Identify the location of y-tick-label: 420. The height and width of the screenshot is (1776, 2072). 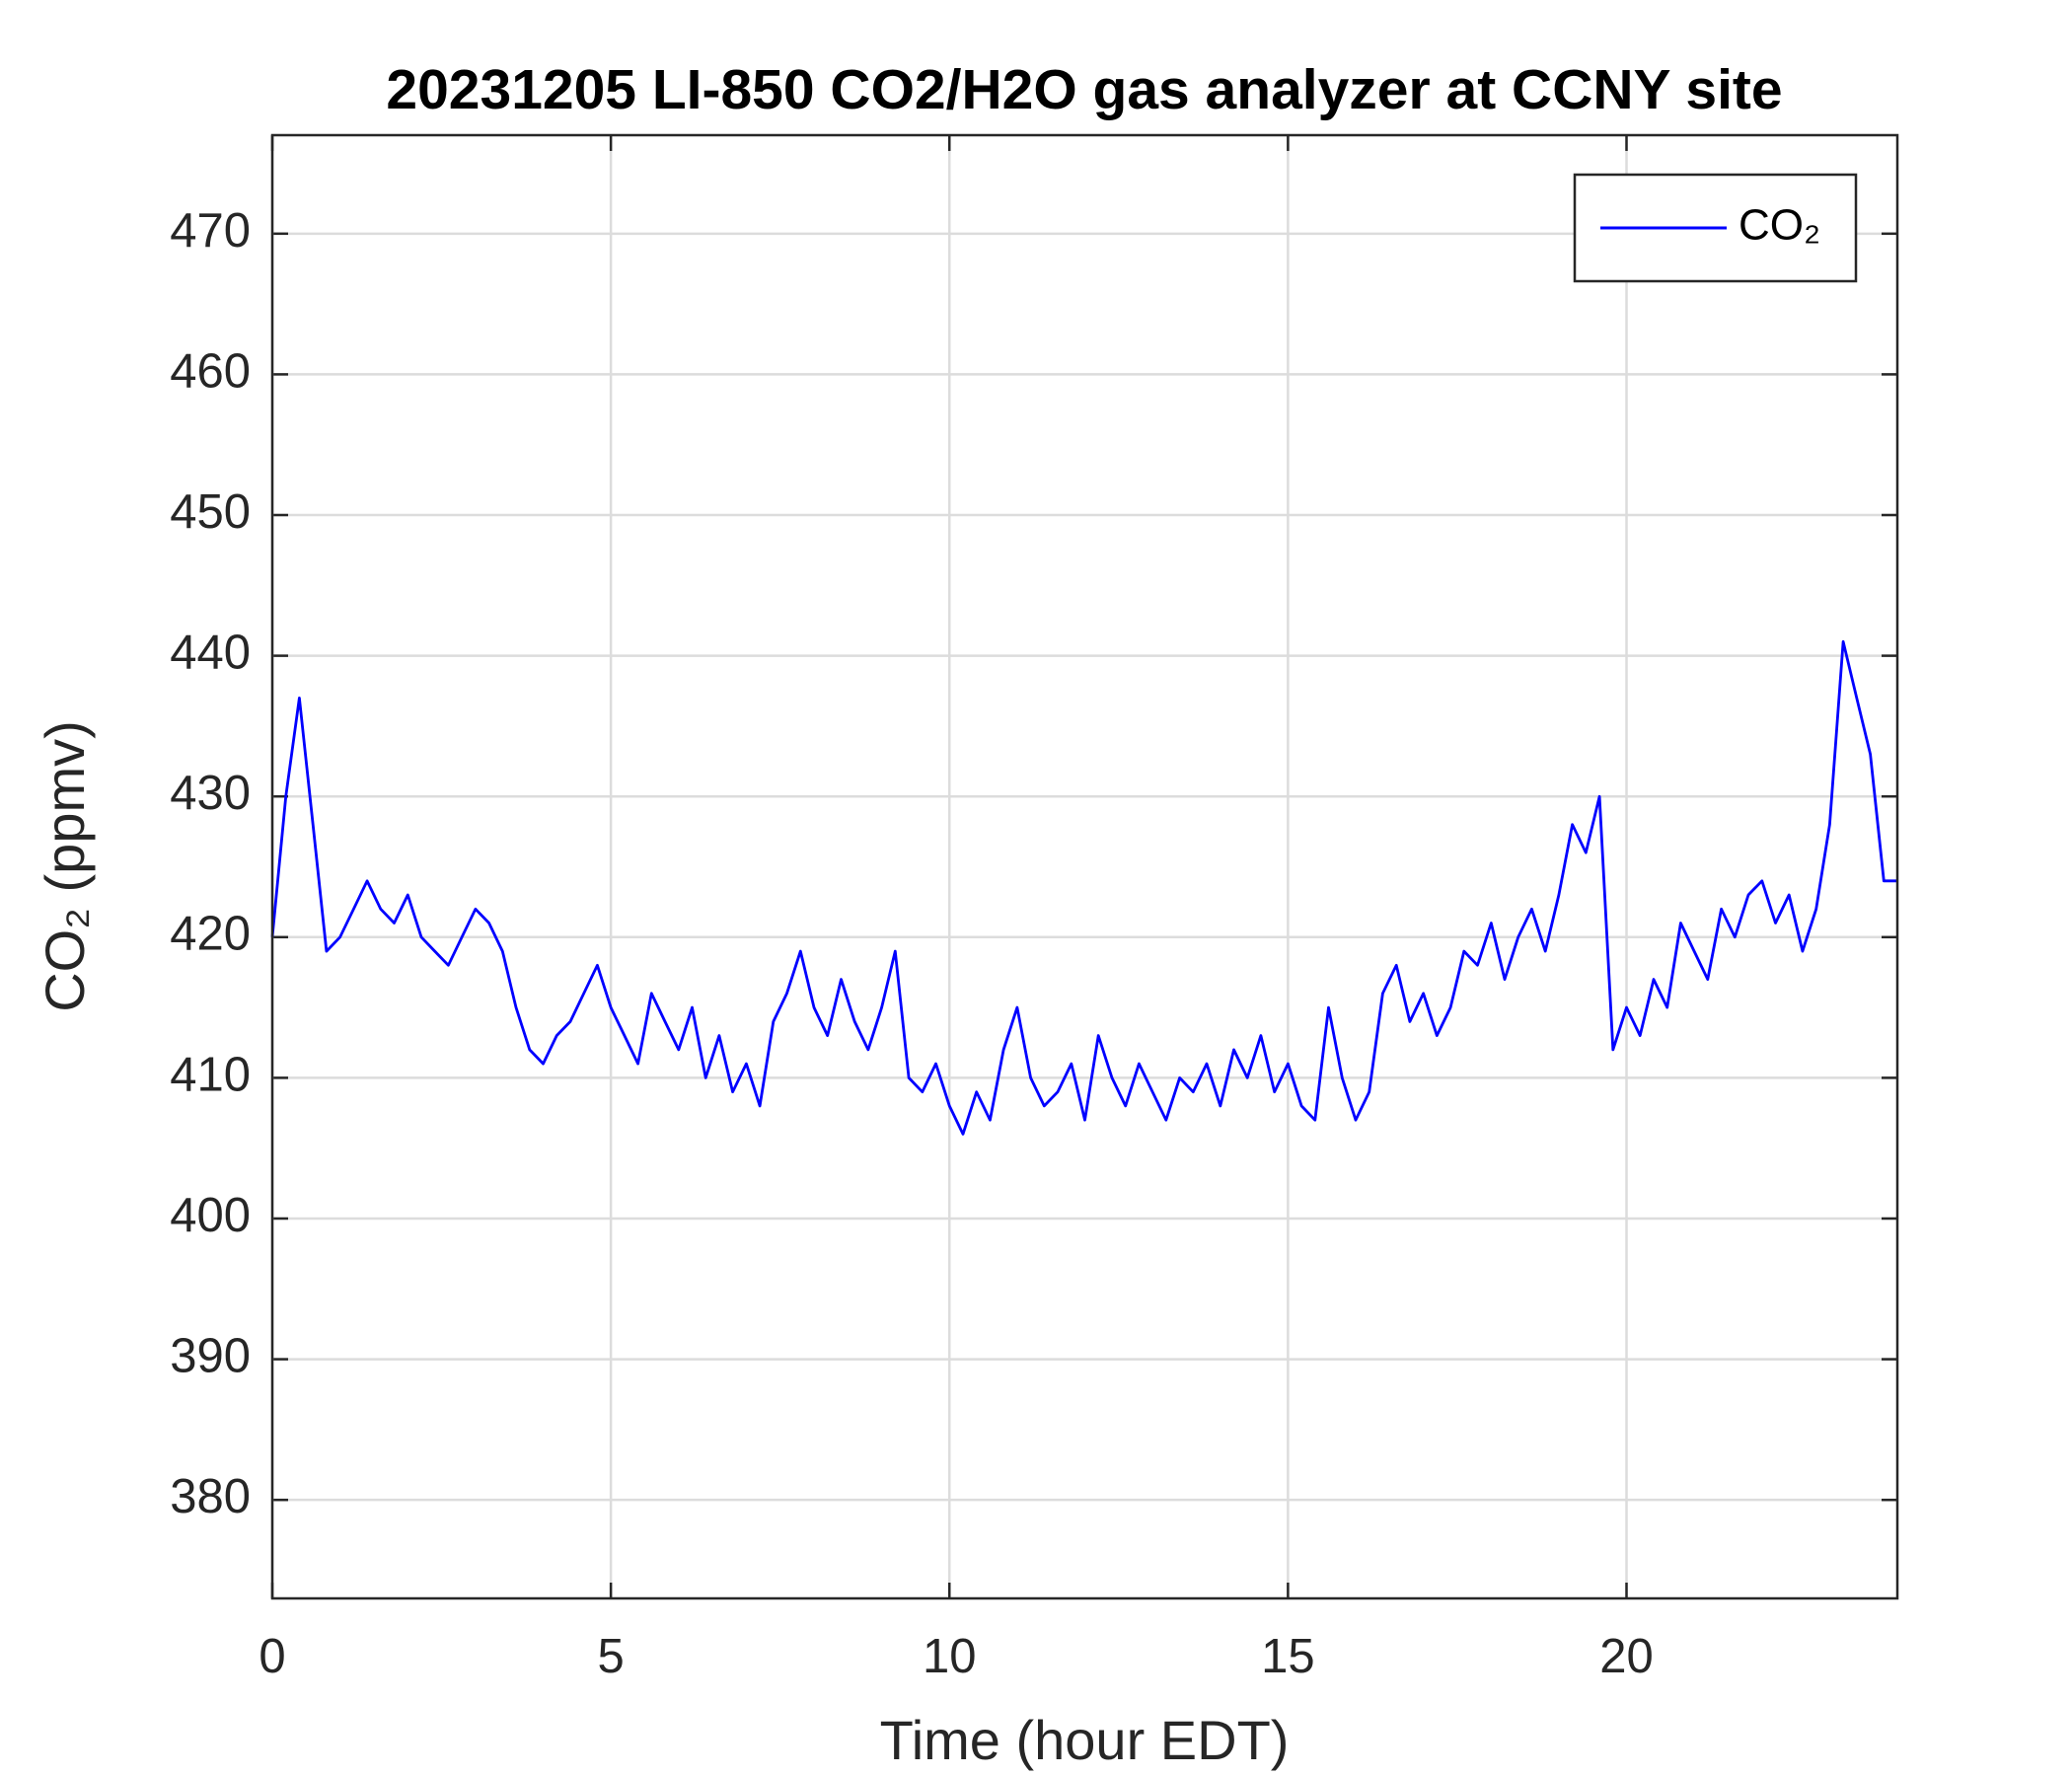
(211, 935).